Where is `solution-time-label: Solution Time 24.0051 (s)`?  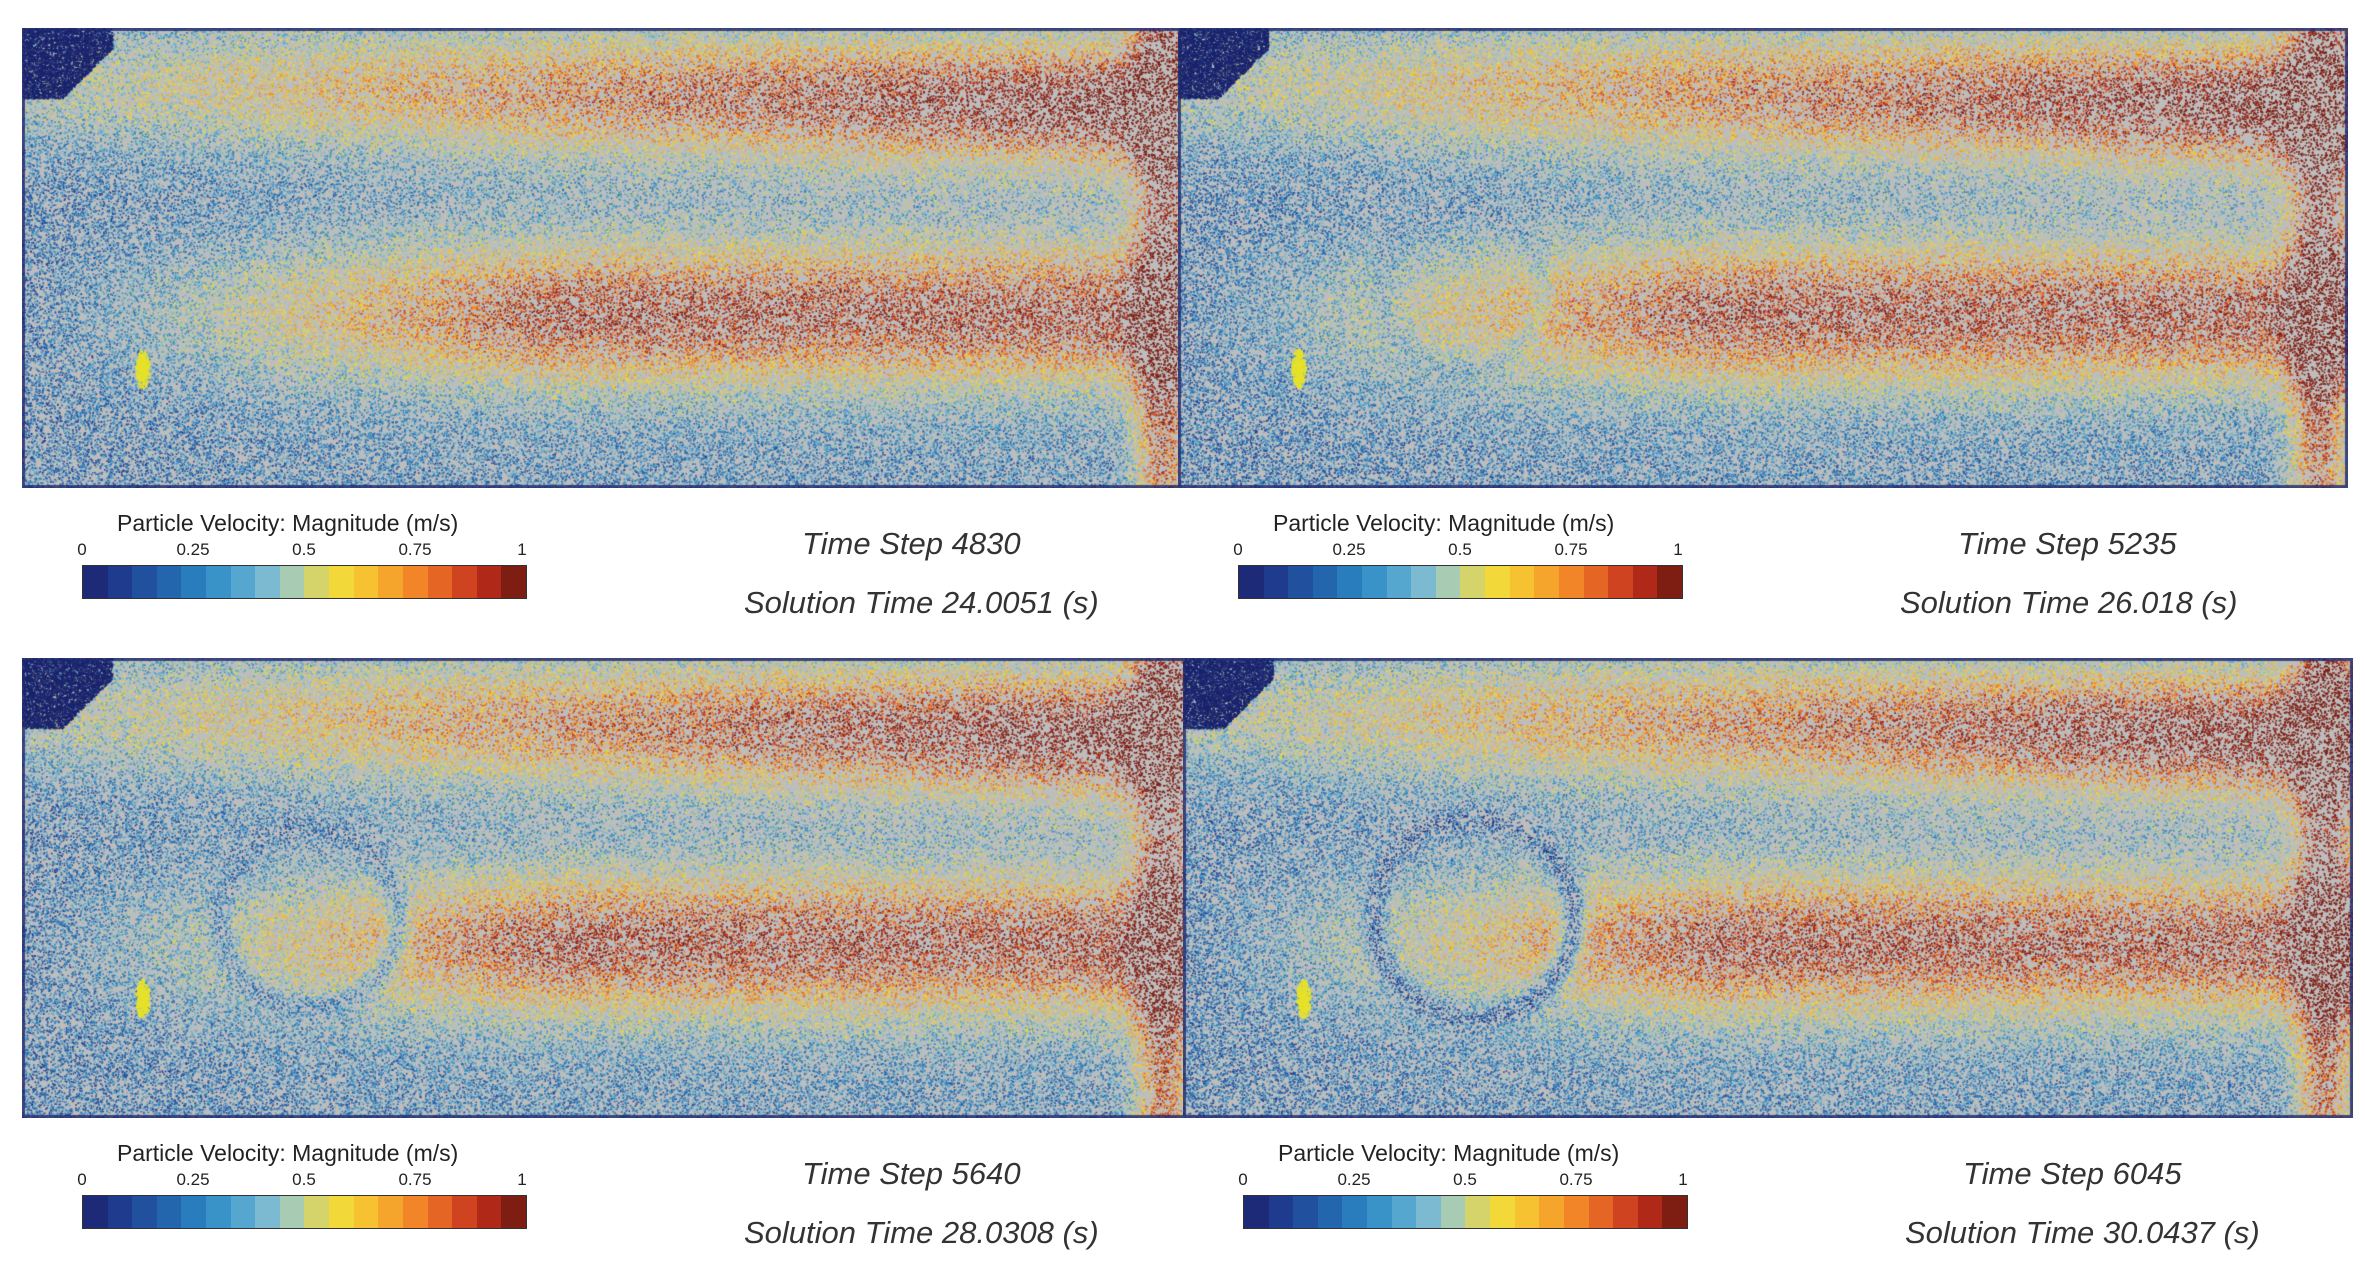
solution-time-label: Solution Time 24.0051 (s) is located at coordinates (921, 602).